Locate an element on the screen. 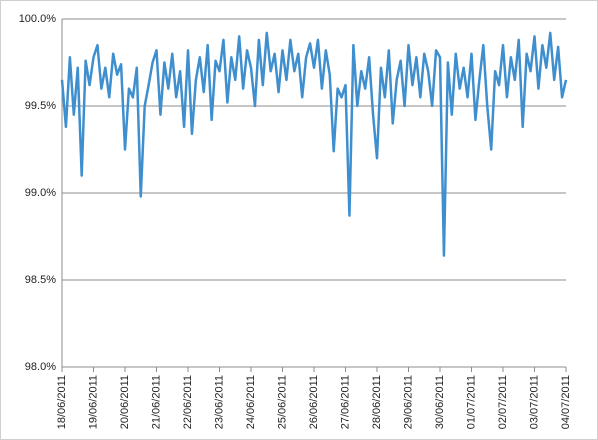 Image resolution: width=598 pixels, height=440 pixels. x-tick-label: 22/06/2011 is located at coordinates (188, 402).